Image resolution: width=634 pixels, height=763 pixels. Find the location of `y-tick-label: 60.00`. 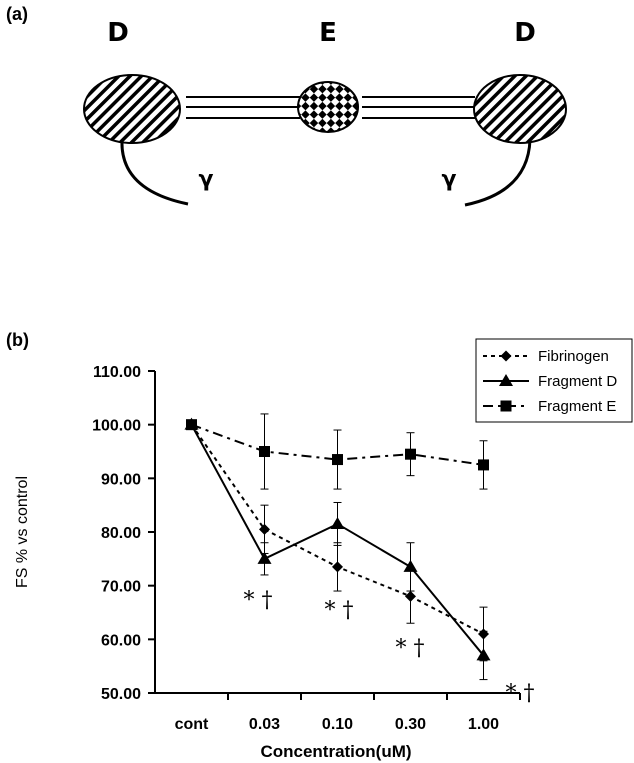

y-tick-label: 60.00 is located at coordinates (121, 640).